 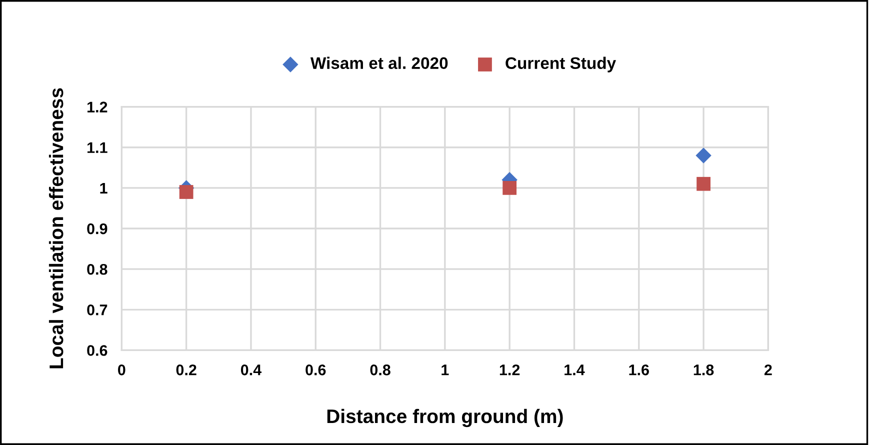 I want to click on x-tick-label: 0.2, so click(x=186, y=370).